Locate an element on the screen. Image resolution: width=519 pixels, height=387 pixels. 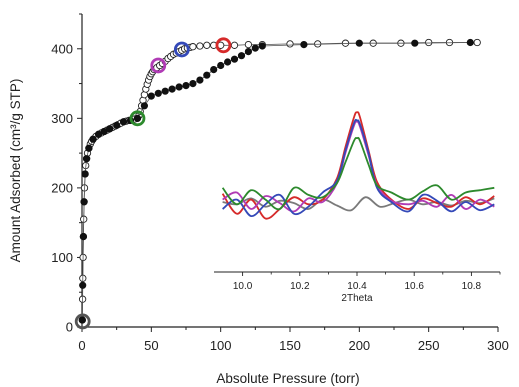
y-axis-title: Amount Adsorbed (cm³/g STP) is located at coordinates (15, 171).